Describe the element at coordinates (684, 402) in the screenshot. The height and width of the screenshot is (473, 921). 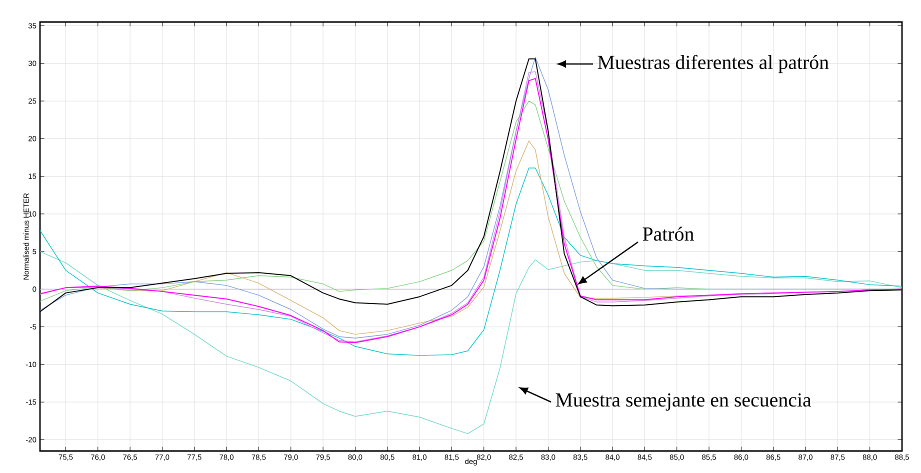
I see `annotation: Muestra semejante en secuencia` at that location.